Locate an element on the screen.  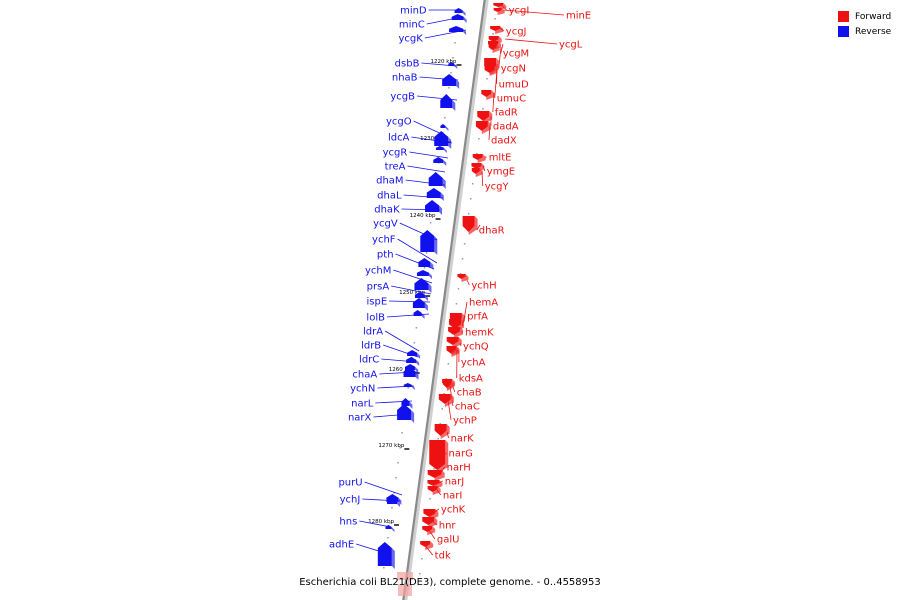
forward-gene-label: prfA is located at coordinates (477, 317).